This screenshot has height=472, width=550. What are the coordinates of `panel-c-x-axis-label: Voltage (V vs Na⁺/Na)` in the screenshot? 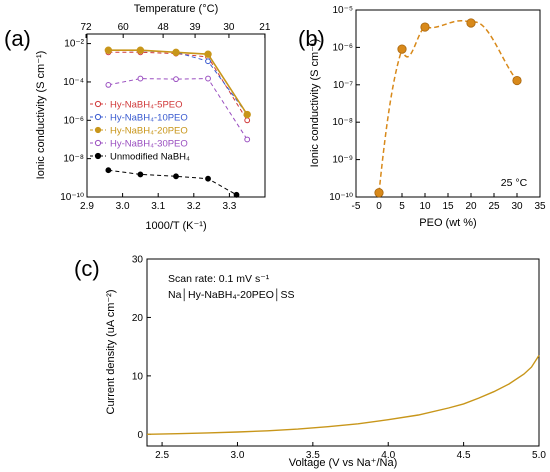 It's located at (343, 463).